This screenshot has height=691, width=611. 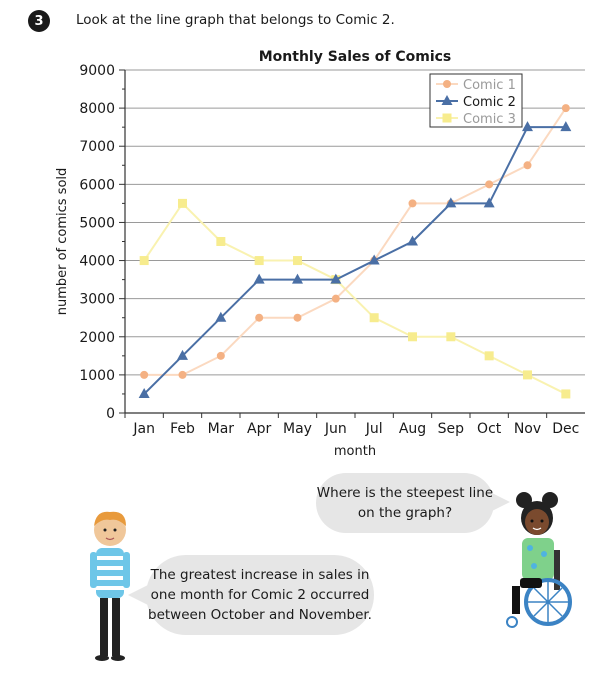 What do you see at coordinates (489, 85) in the screenshot?
I see `legend-label: Comic 1` at bounding box center [489, 85].